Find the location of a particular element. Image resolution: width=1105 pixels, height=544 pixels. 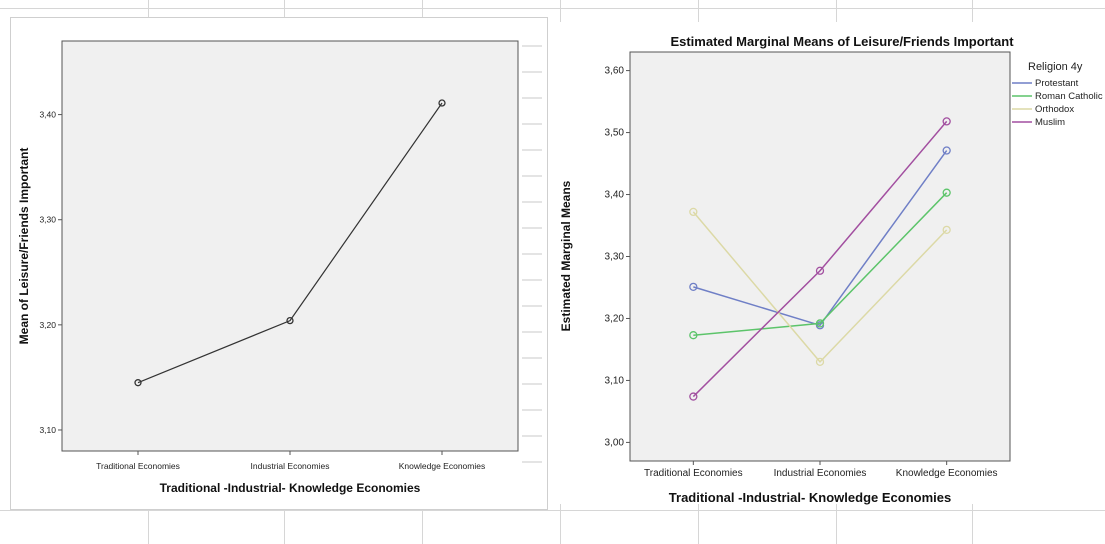

legend-label: Muslim is located at coordinates (1050, 122).